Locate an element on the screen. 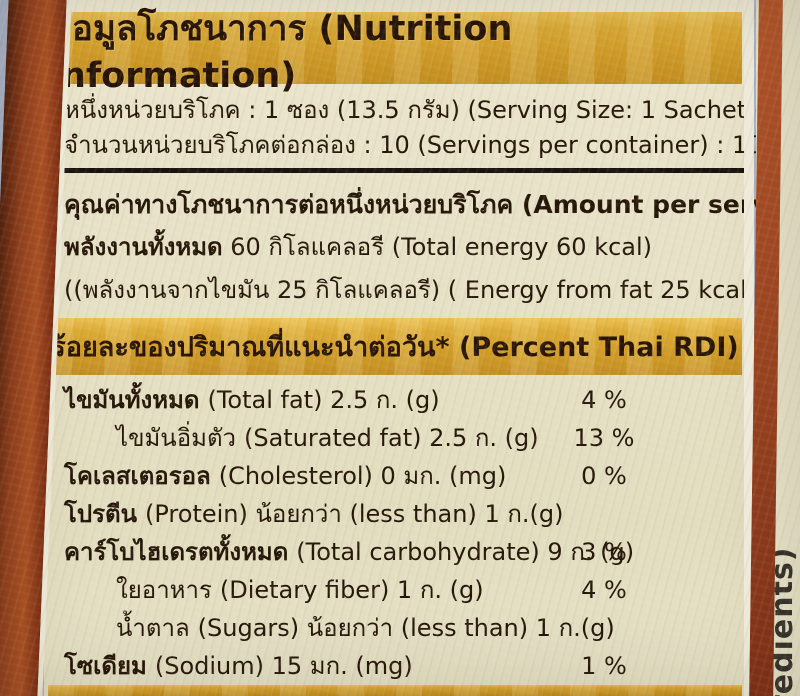  nutrient-label: โคเลสเตอรอล is located at coordinates (137, 476).